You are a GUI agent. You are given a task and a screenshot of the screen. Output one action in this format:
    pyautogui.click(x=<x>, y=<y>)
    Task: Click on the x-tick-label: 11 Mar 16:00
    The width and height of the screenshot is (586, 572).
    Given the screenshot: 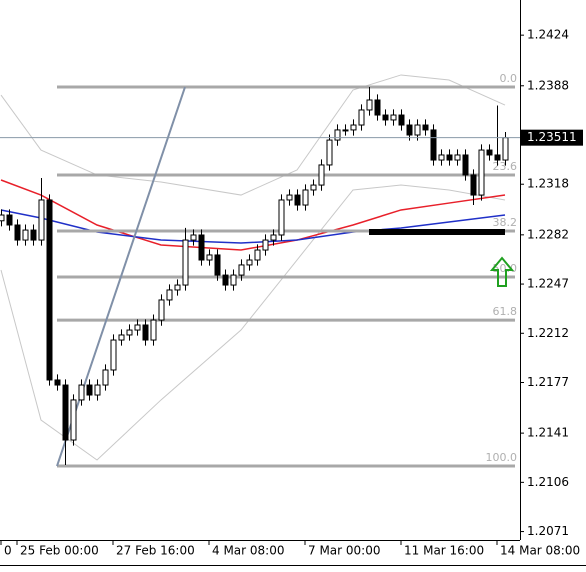 What is the action you would take?
    pyautogui.click(x=444, y=551)
    